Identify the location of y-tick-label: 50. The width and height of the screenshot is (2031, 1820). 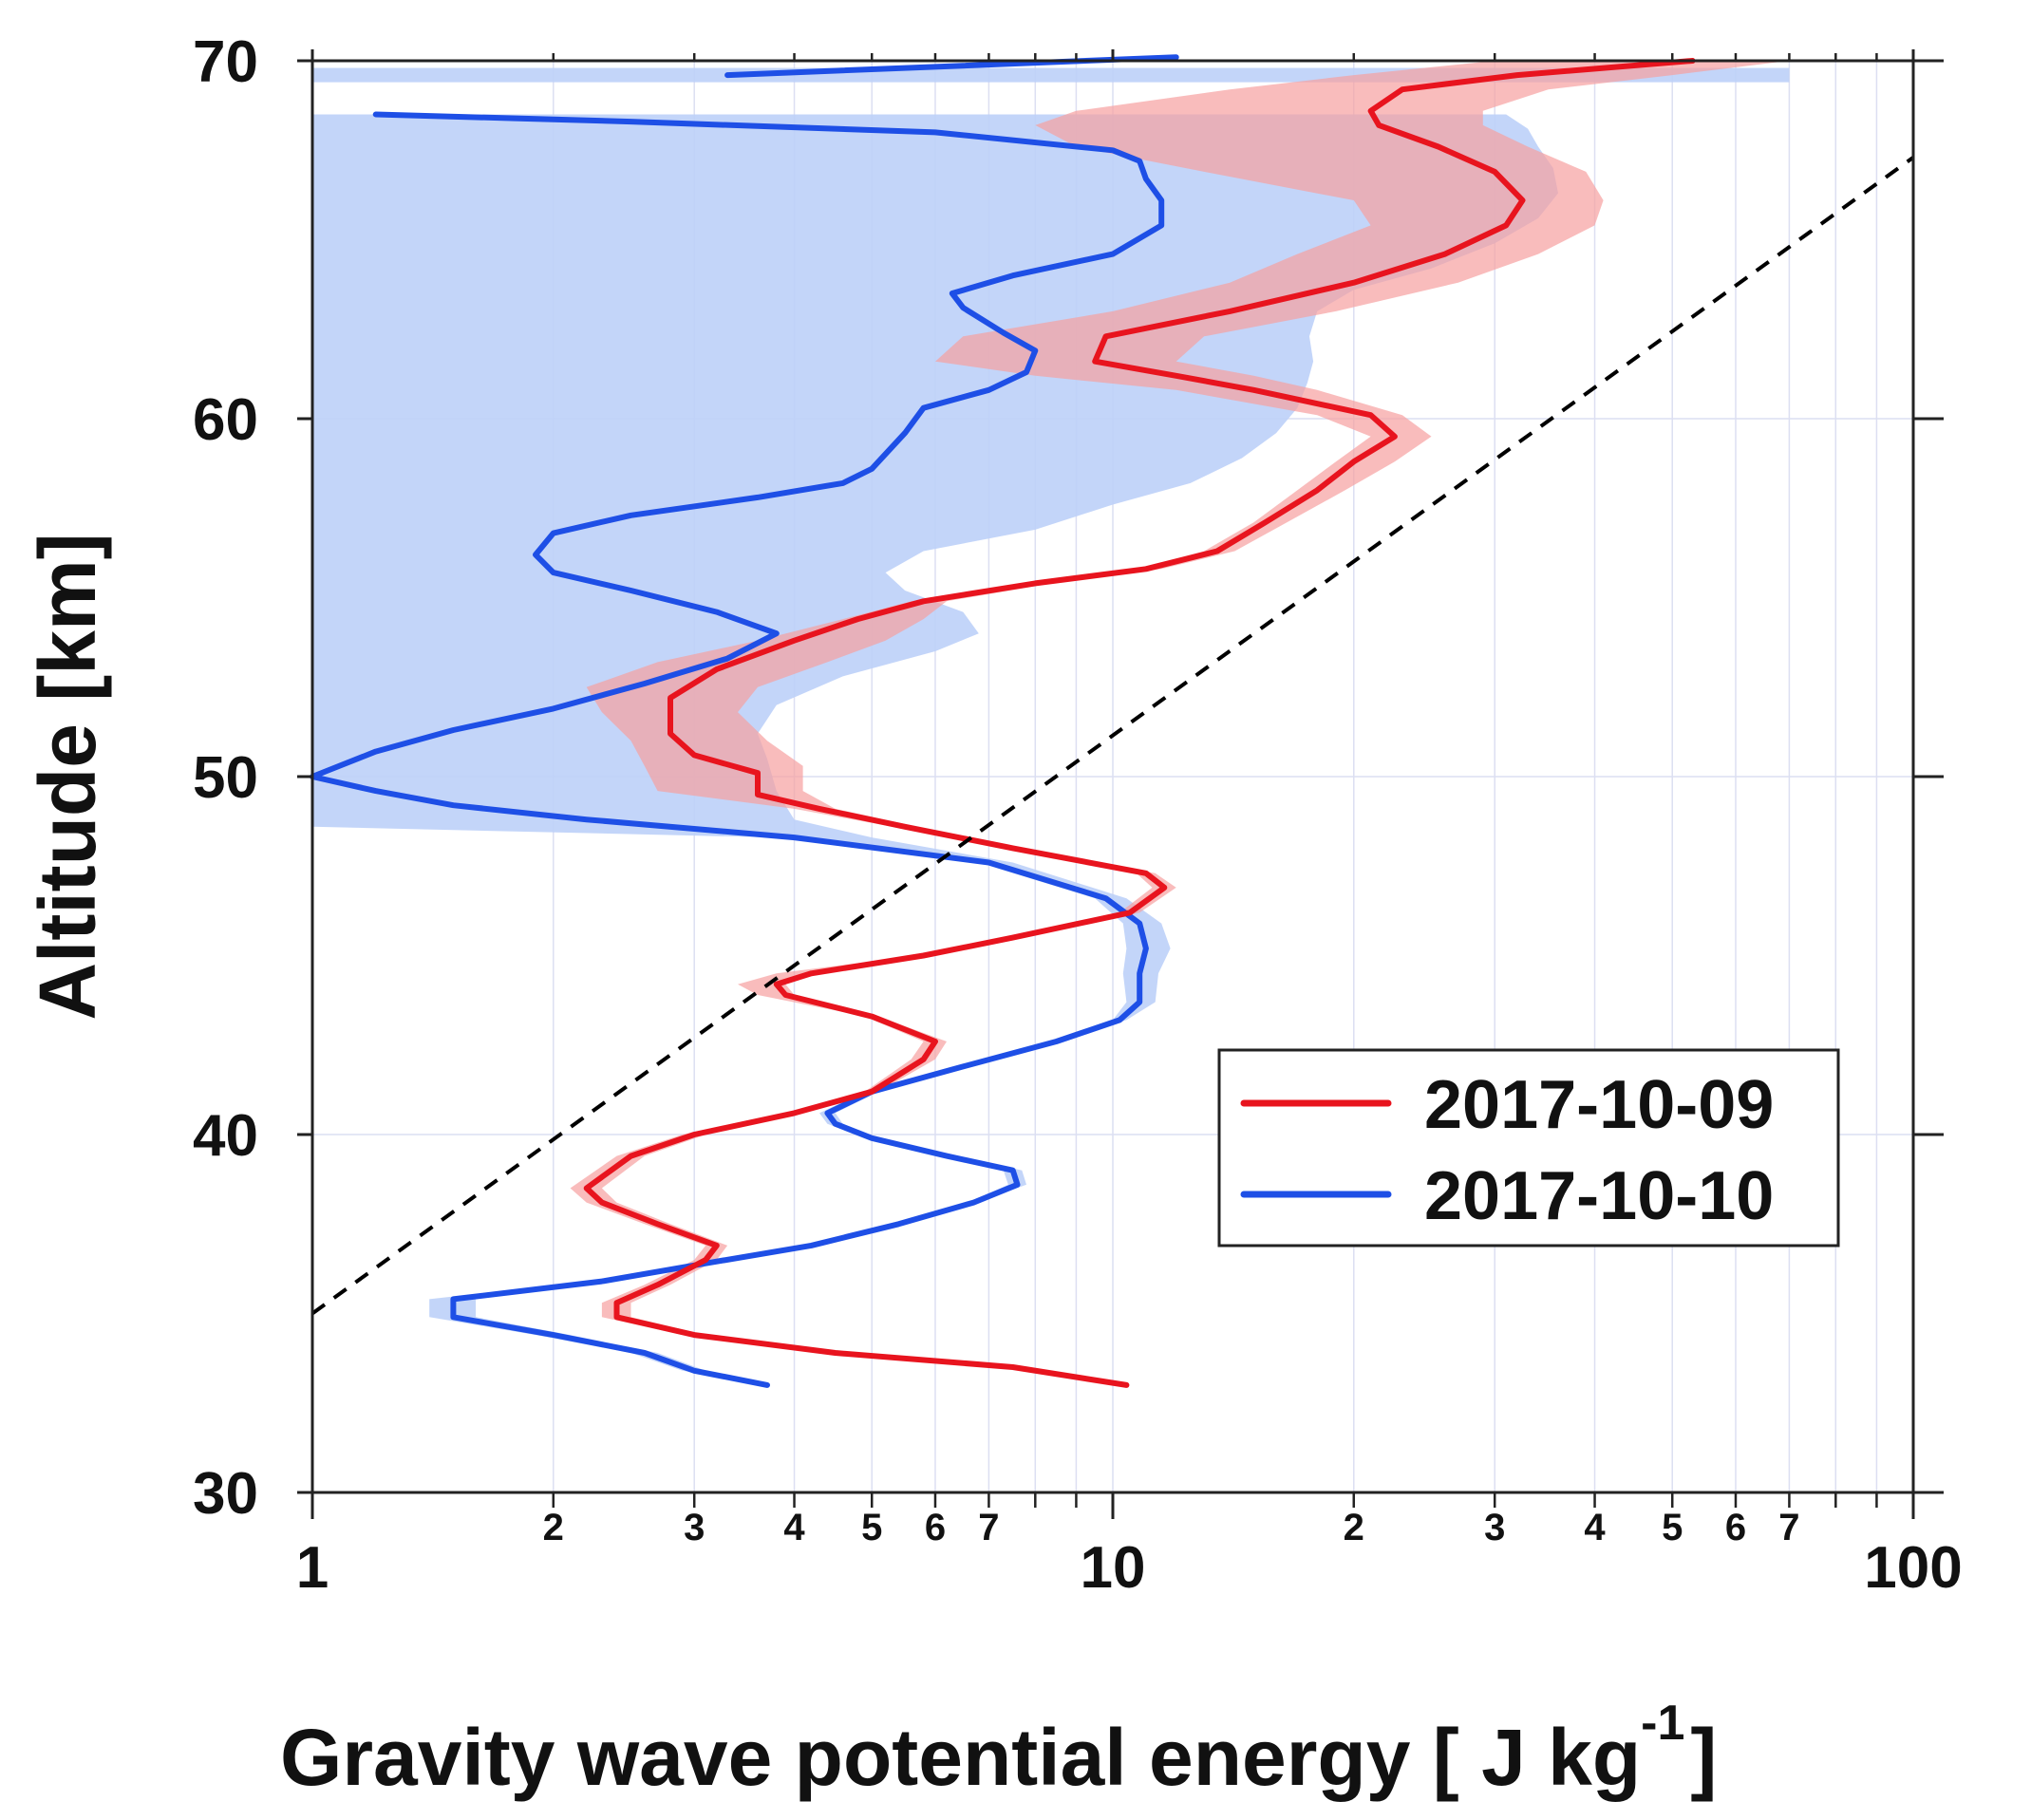
(225, 778).